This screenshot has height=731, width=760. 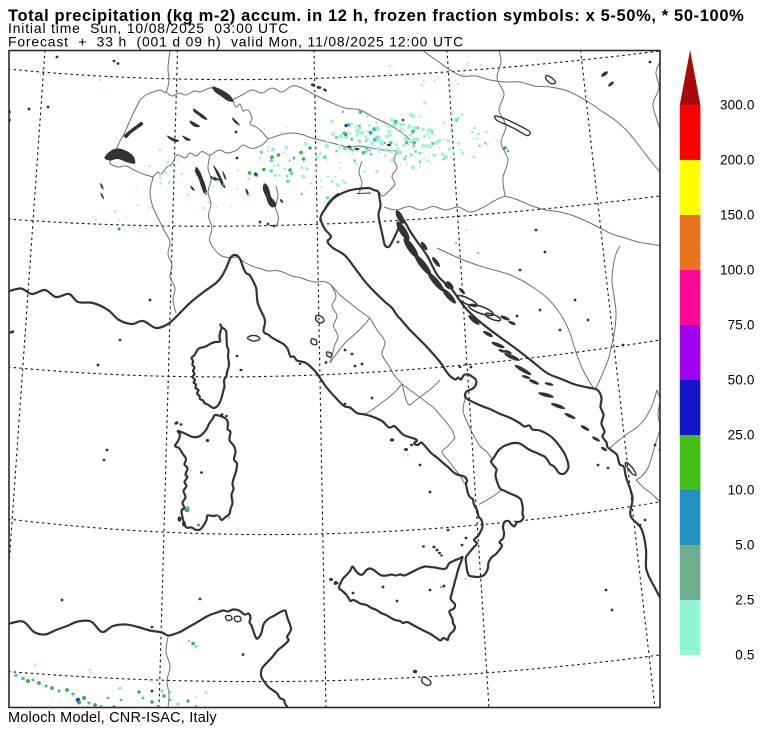 What do you see at coordinates (741, 435) in the screenshot?
I see `svg-text: 25.0` at bounding box center [741, 435].